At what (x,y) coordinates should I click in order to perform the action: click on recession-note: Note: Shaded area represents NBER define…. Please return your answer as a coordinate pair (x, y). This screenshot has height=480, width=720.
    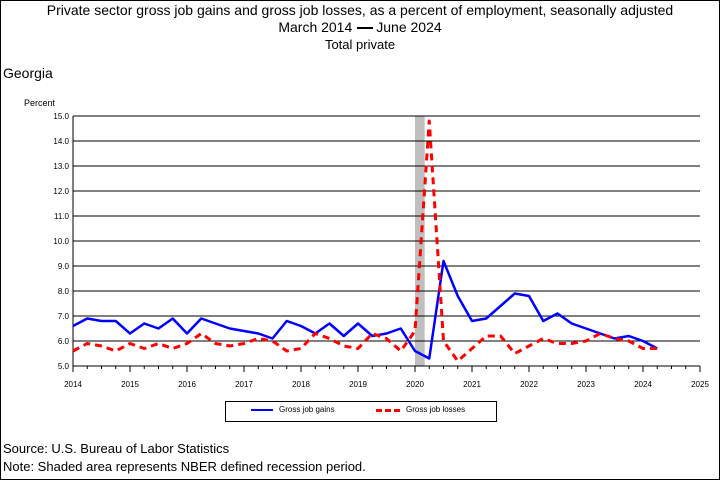
    Looking at the image, I should click on (184, 466).